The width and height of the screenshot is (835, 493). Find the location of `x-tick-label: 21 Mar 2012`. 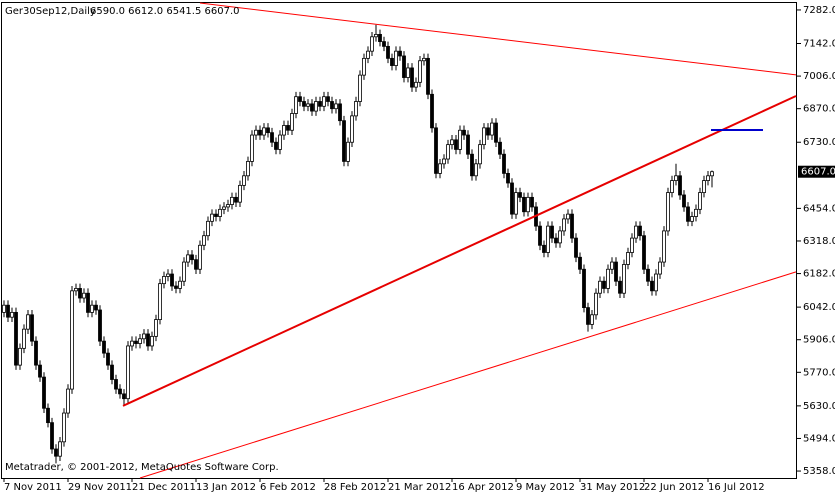

x-tick-label: 21 Mar 2012 is located at coordinates (419, 487).